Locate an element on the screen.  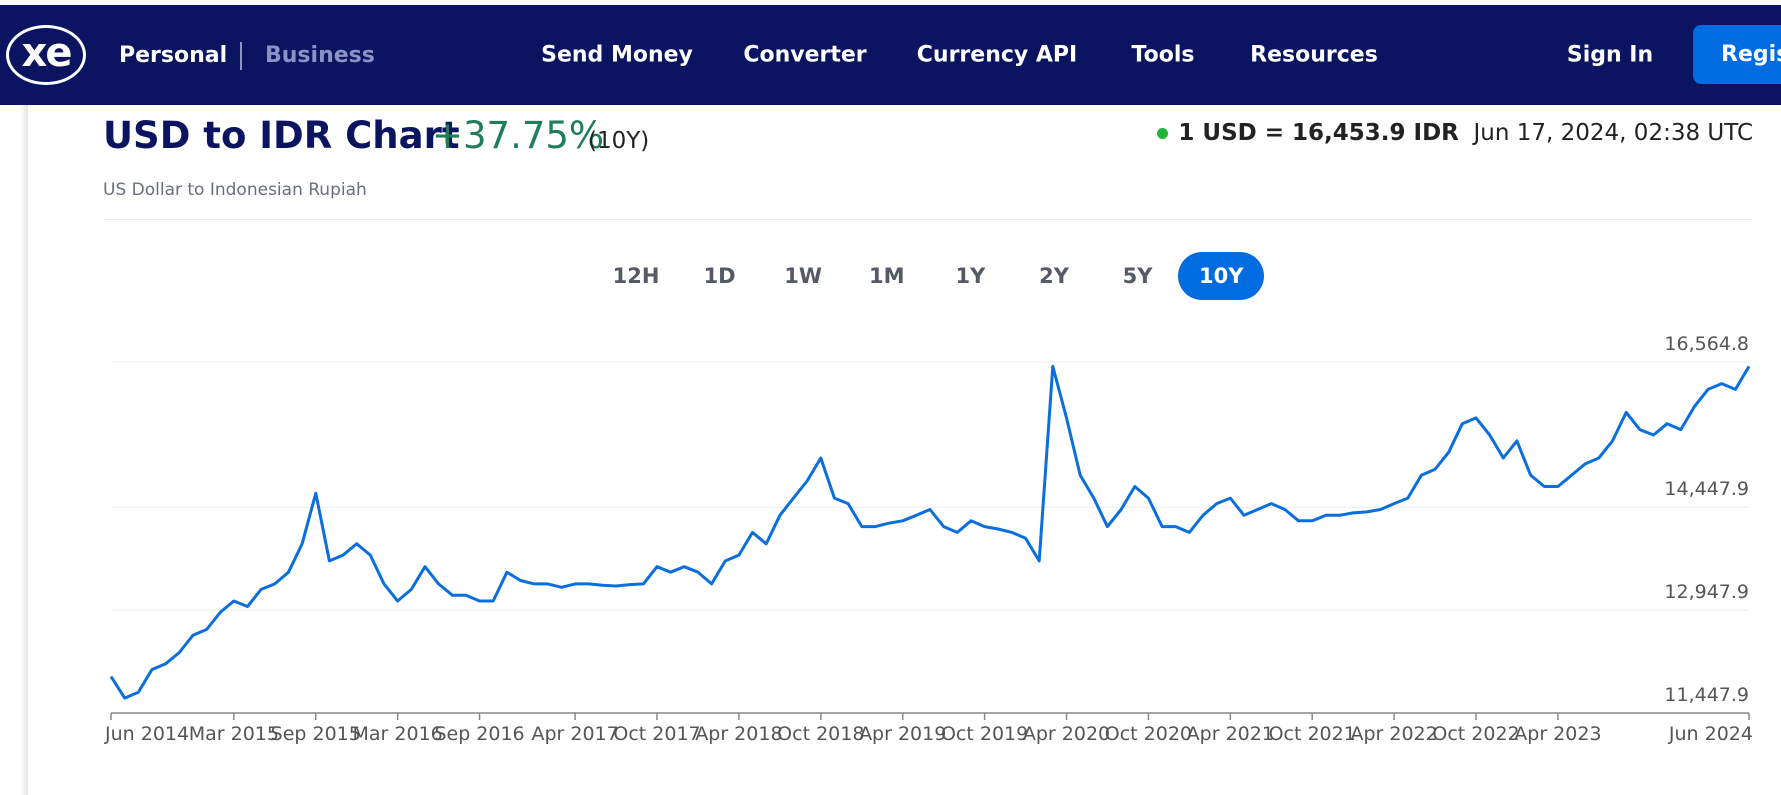
x-tick-label: Jun 2014 is located at coordinates (146, 734).